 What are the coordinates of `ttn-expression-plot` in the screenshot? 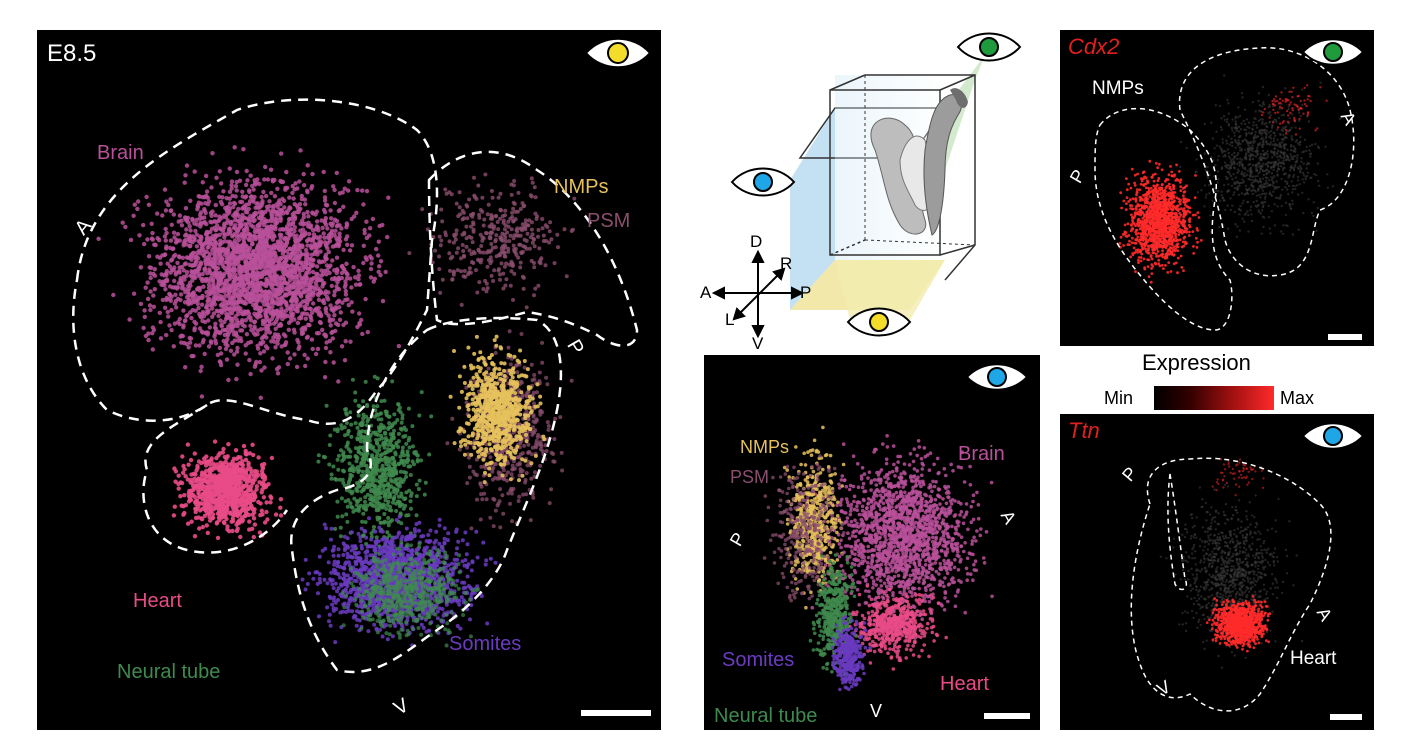 It's located at (1231, 563).